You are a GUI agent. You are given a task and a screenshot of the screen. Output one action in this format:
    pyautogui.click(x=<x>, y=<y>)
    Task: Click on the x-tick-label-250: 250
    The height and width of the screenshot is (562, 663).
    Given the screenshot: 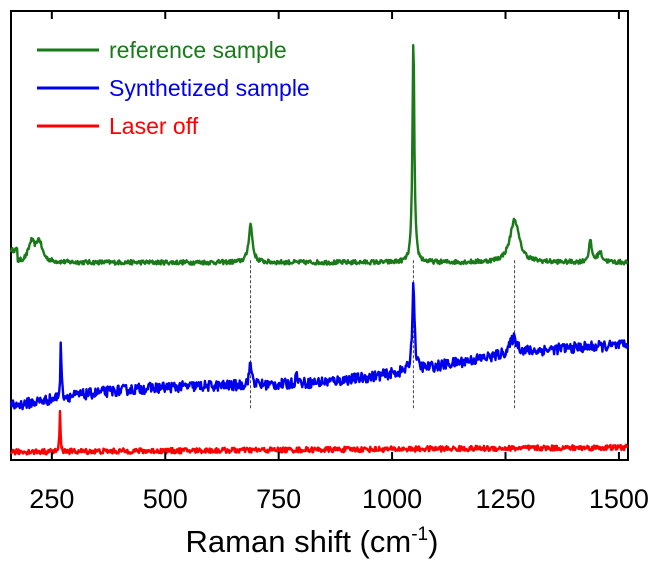 What is the action you would take?
    pyautogui.click(x=51, y=499)
    